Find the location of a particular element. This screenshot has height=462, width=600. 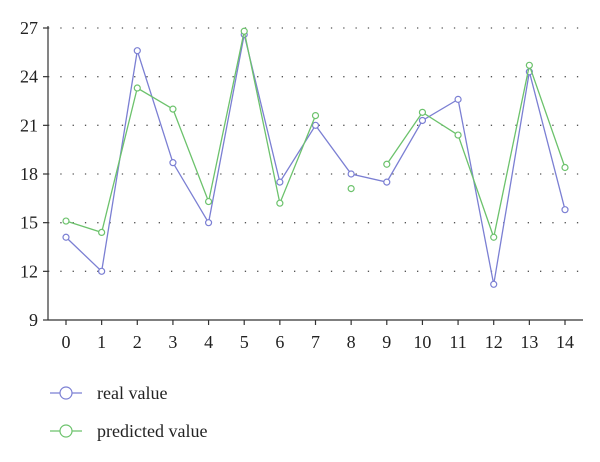

legend-item: predicted value is located at coordinates (128, 431).